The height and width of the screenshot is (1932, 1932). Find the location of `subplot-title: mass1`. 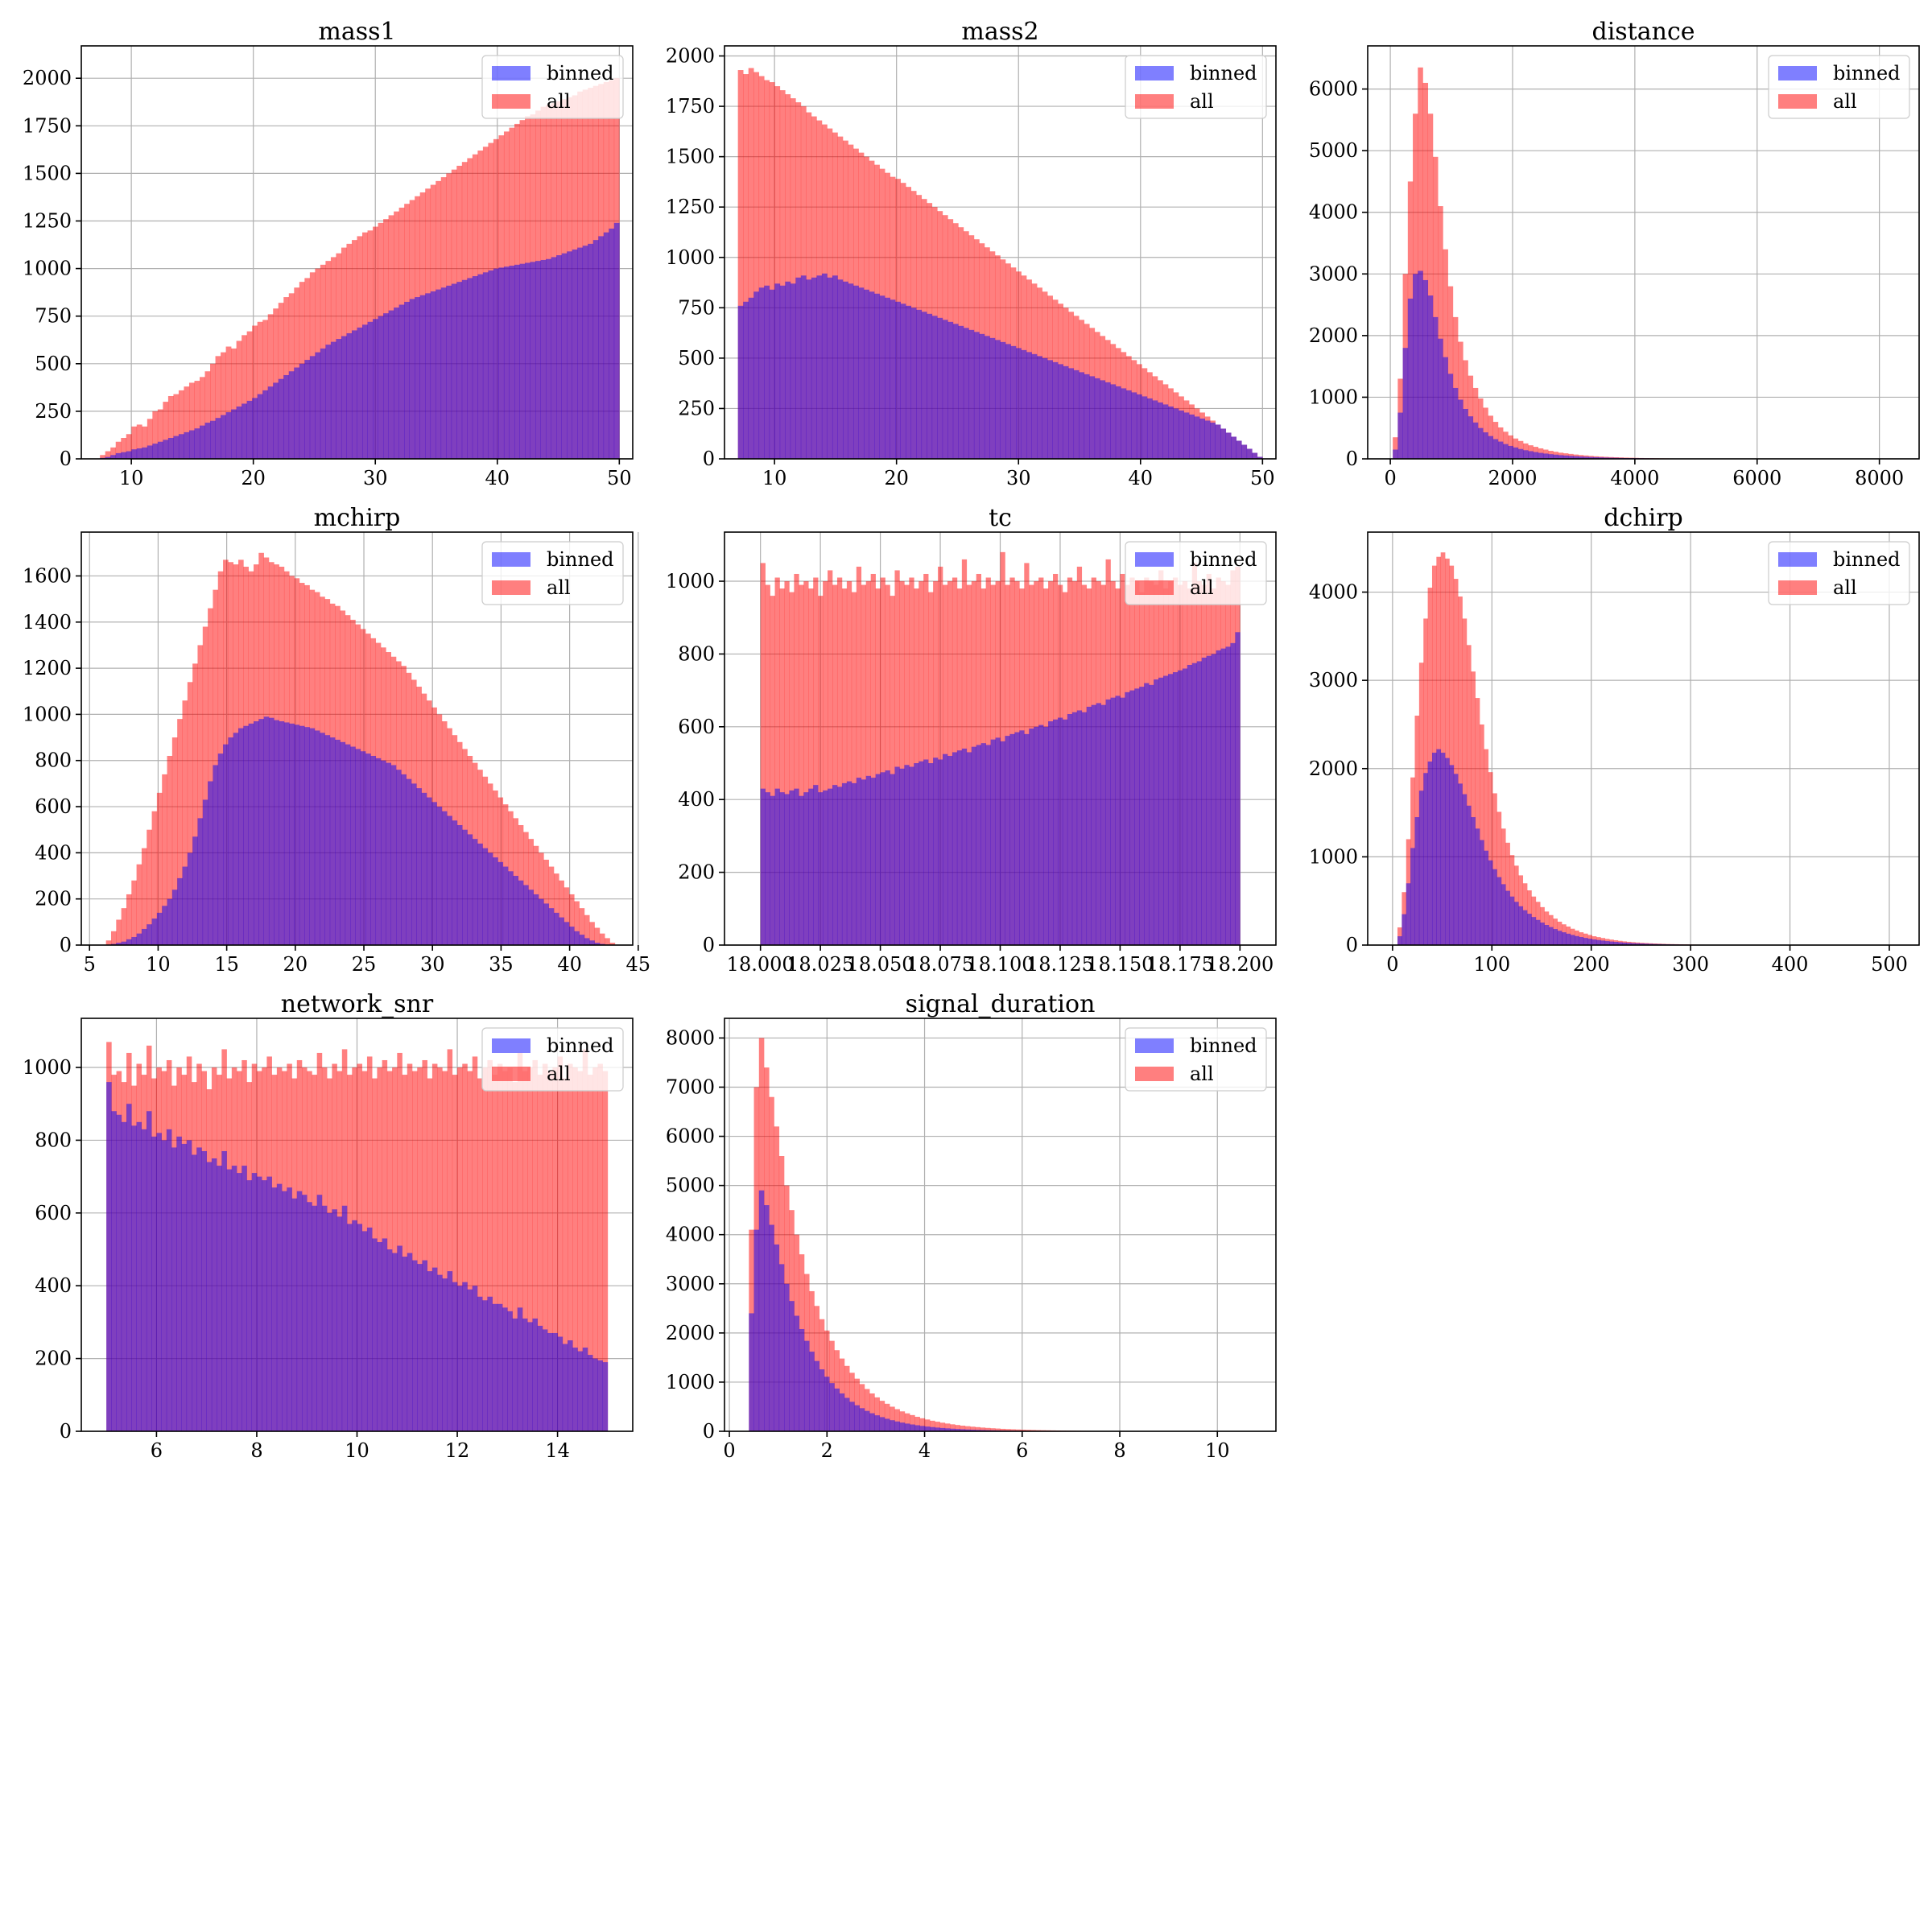

subplot-title: mass1 is located at coordinates (356, 32).